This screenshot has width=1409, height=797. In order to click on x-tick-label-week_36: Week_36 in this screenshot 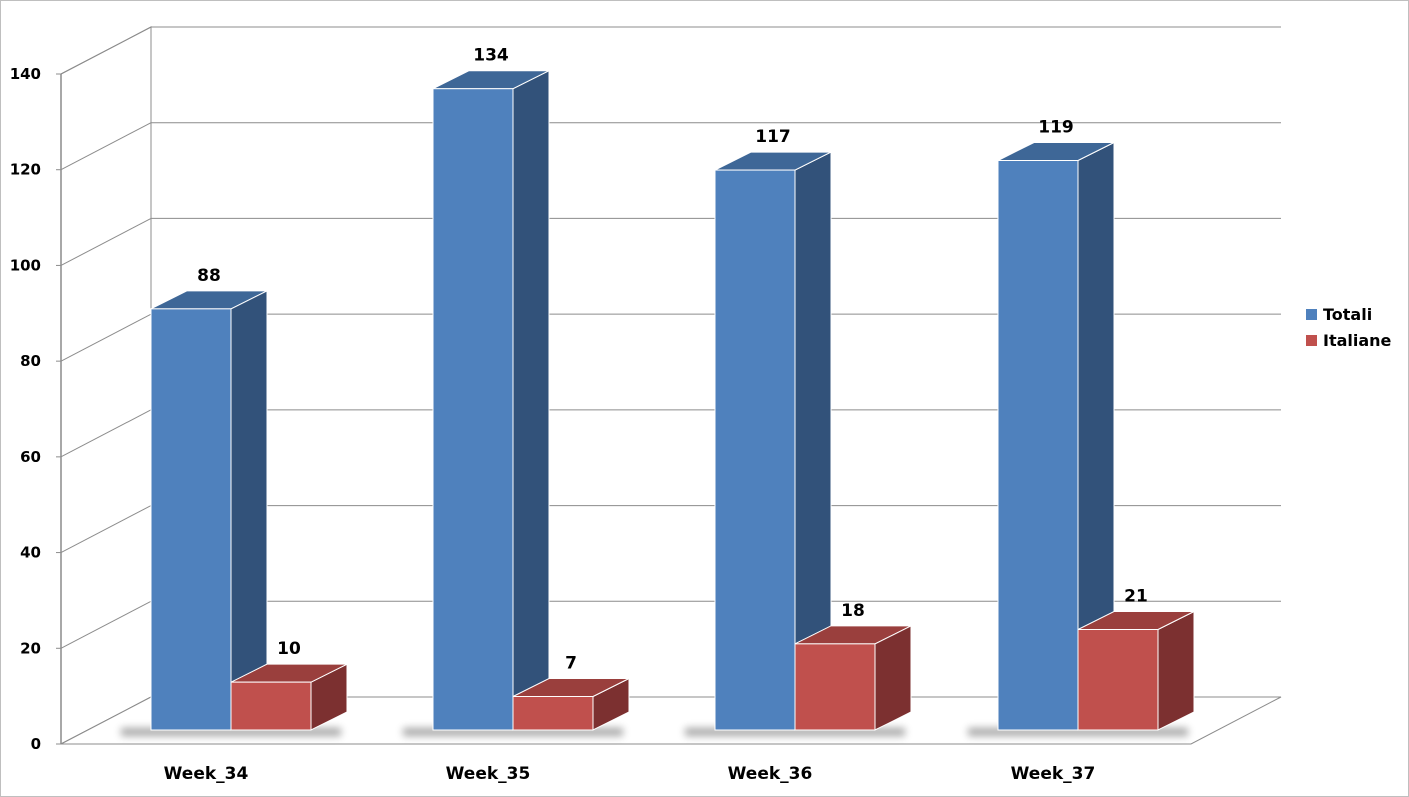, I will do `click(770, 774)`.